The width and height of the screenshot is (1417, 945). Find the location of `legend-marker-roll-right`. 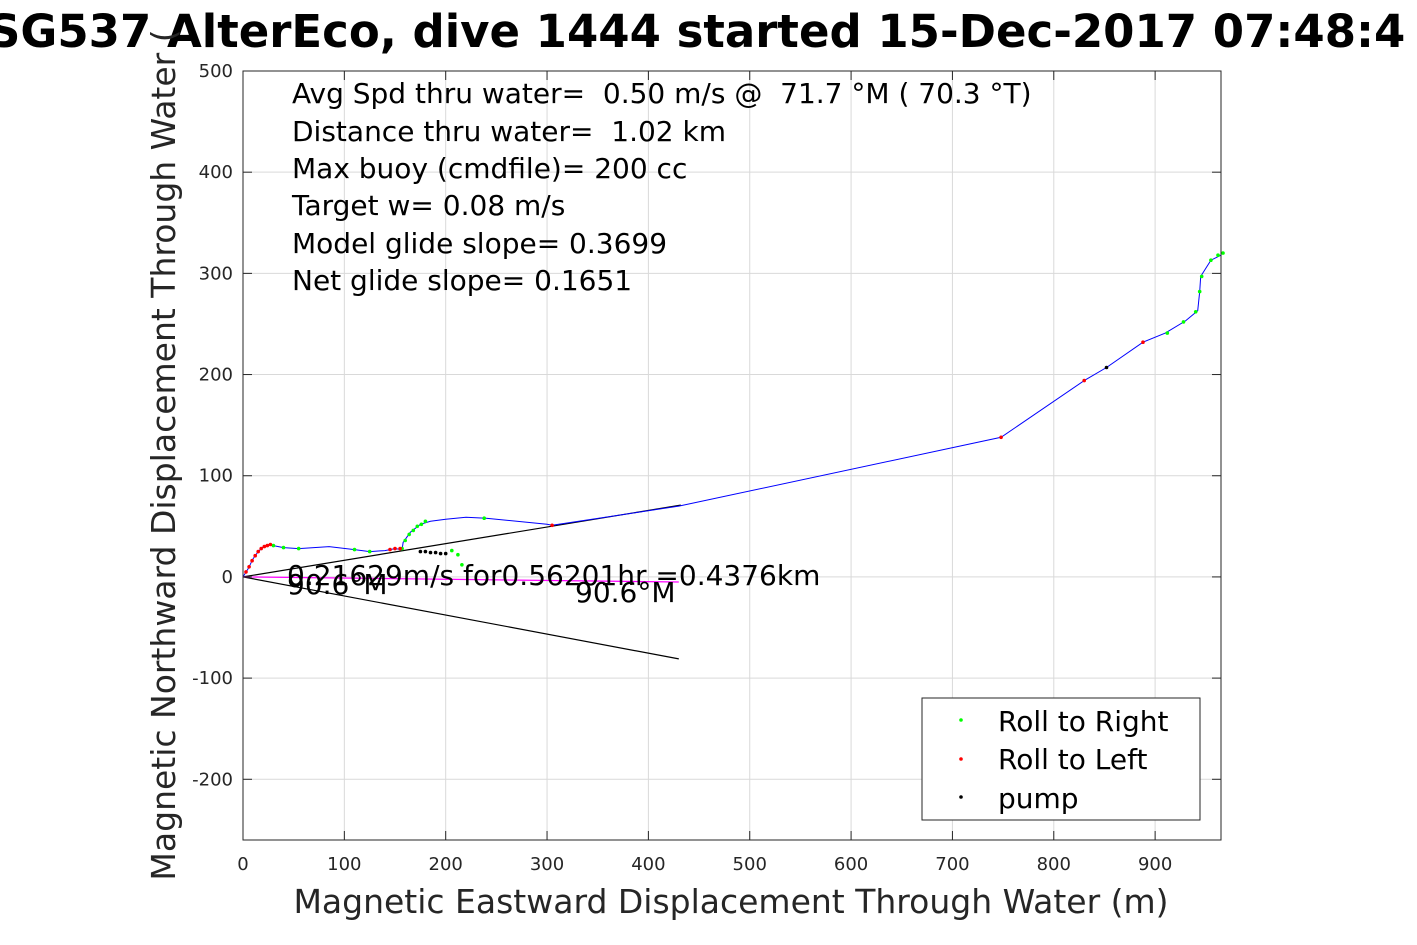

legend-marker-roll-right is located at coordinates (961, 720).